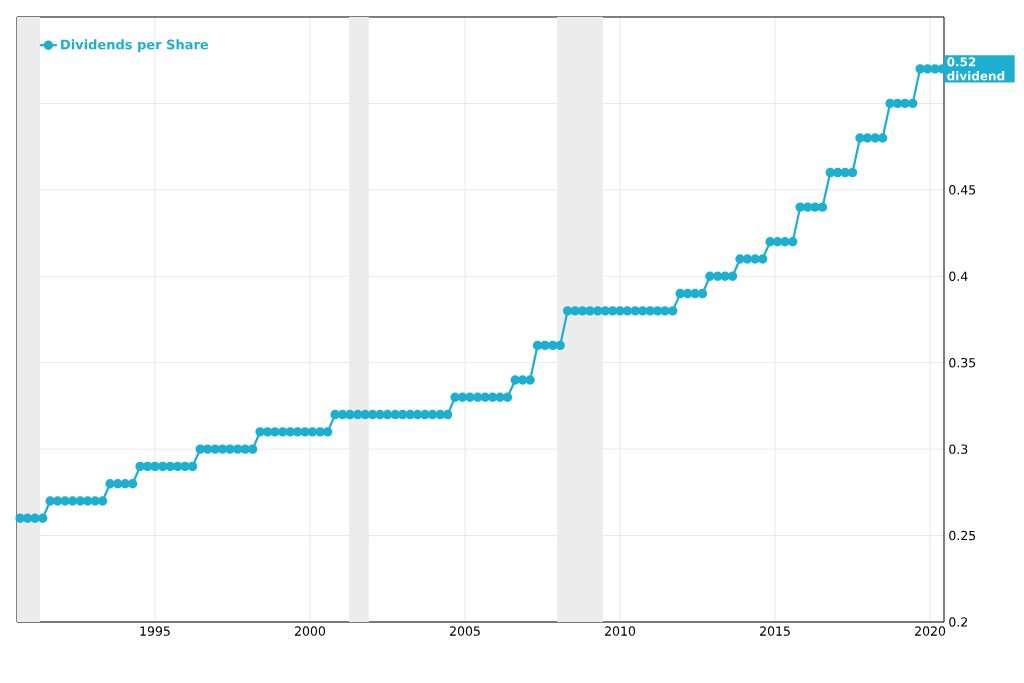 This screenshot has height=683, width=1024. I want to click on y-tick-label: 0.4, so click(958, 276).